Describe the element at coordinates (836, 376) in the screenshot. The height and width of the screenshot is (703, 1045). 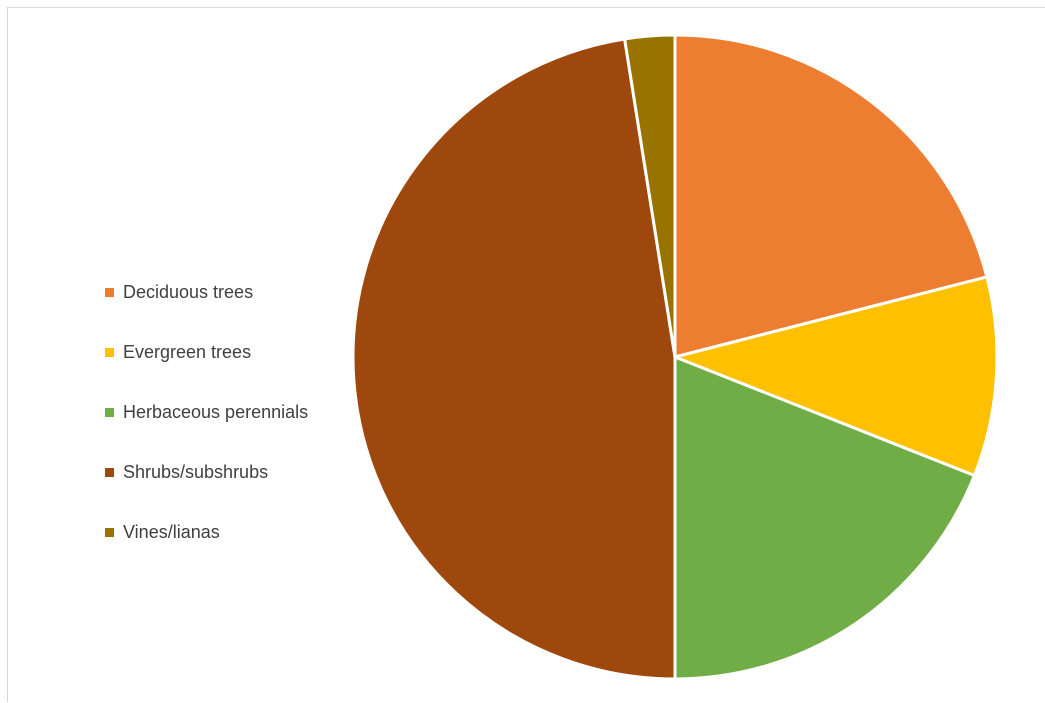
I see `pie-slice-evergreen-trees` at that location.